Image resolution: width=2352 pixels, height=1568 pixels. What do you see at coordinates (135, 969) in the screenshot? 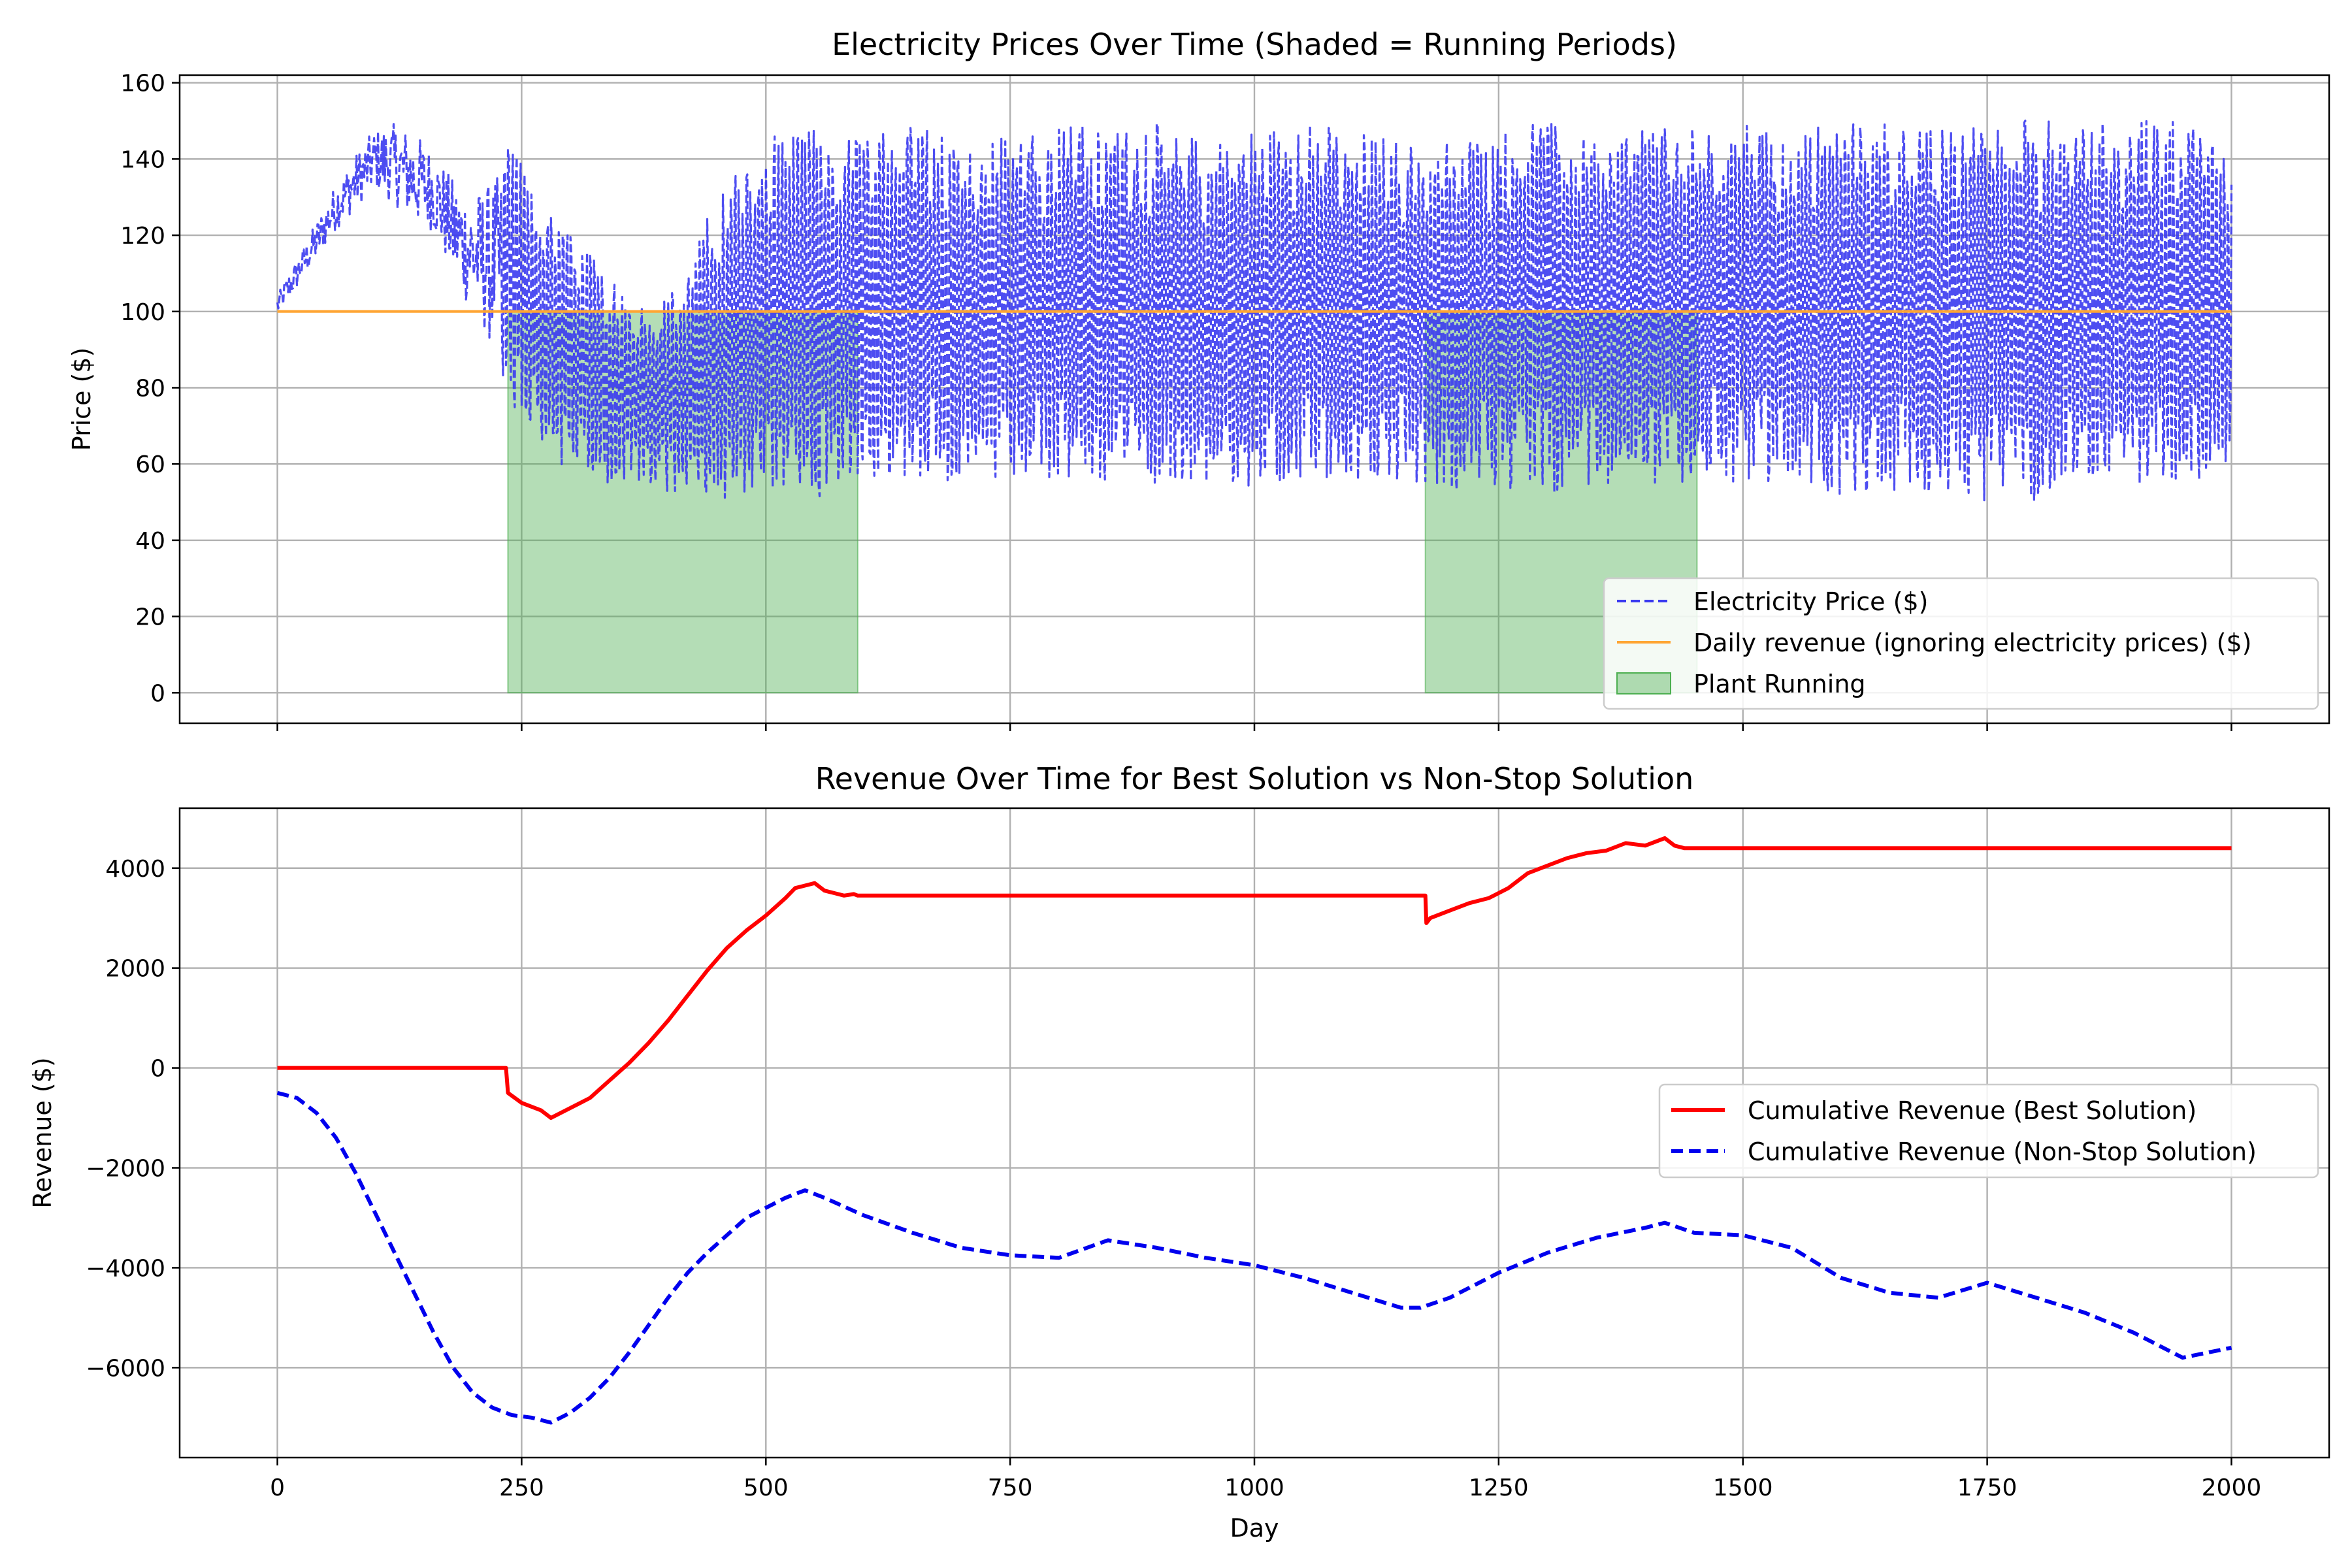
I see `y-tick-label: 2000` at bounding box center [135, 969].